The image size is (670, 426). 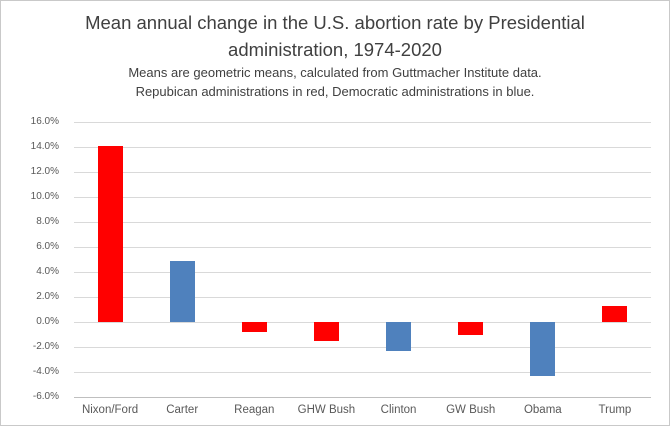 I want to click on x-axis-label-clinton: Clinton, so click(x=398, y=410).